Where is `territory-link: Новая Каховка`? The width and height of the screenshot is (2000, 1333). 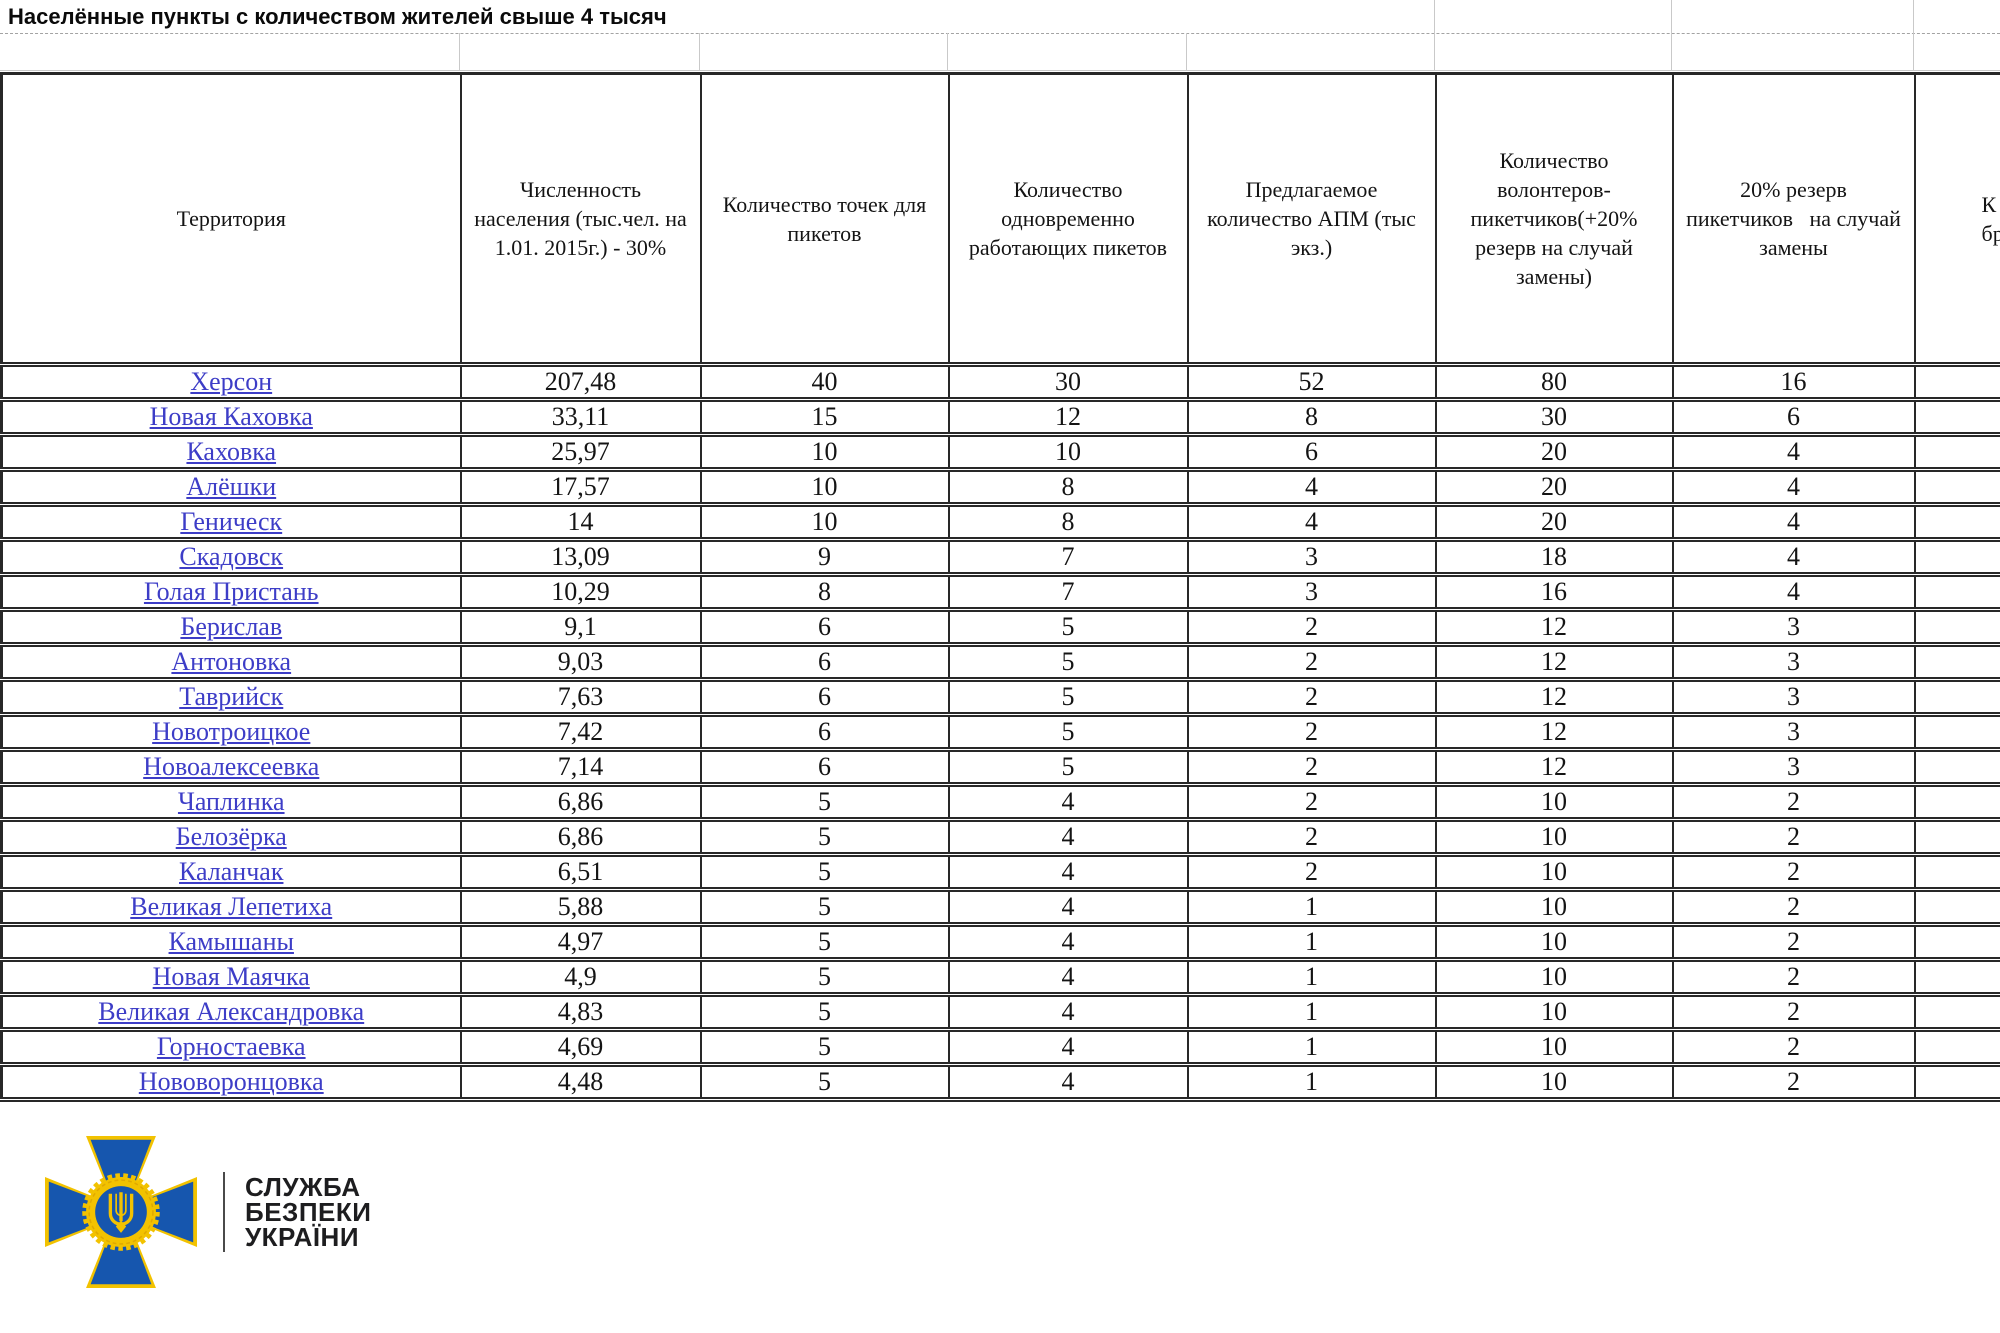 territory-link: Новая Каховка is located at coordinates (231, 416).